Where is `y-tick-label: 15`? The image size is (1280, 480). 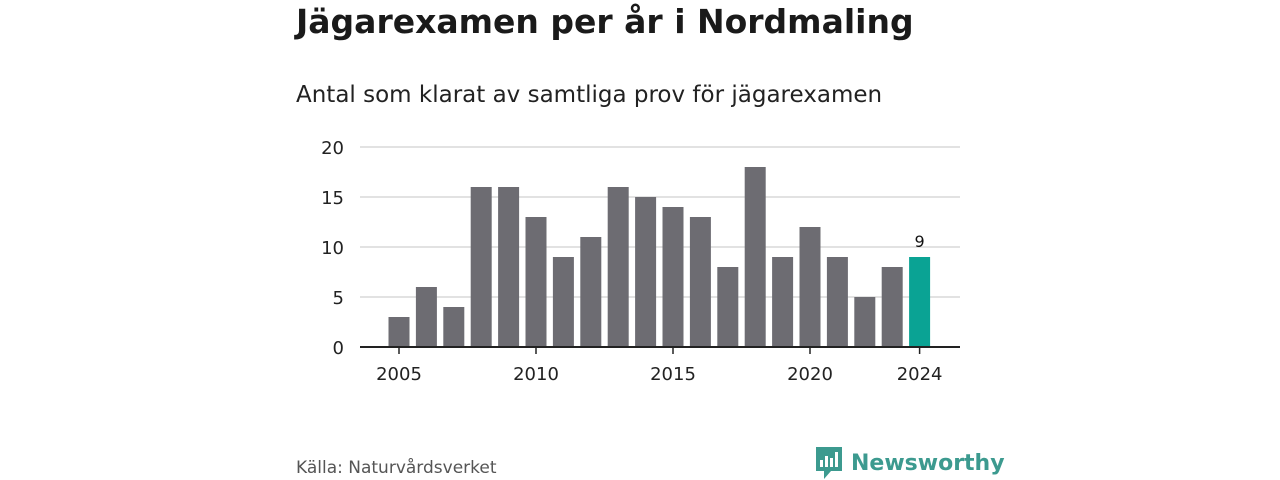 y-tick-label: 15 is located at coordinates (332, 198).